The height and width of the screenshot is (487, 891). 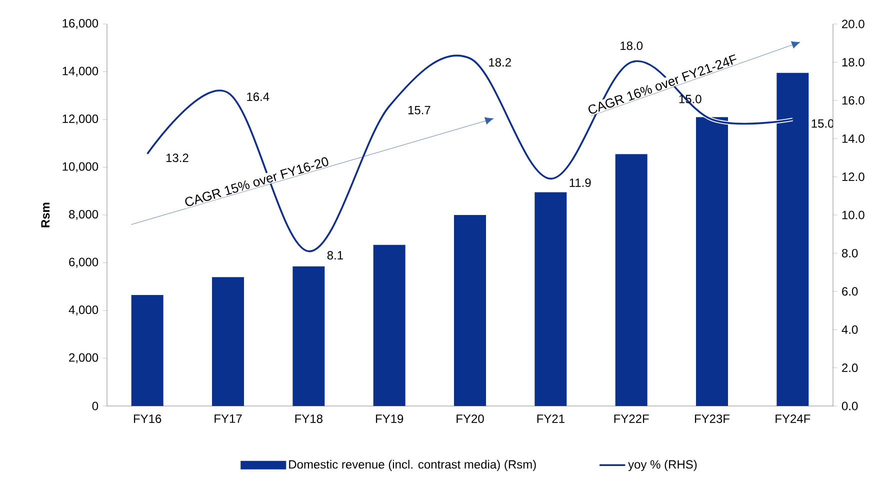 What do you see at coordinates (83, 263) in the screenshot?
I see `y-tick-label: 6,000` at bounding box center [83, 263].